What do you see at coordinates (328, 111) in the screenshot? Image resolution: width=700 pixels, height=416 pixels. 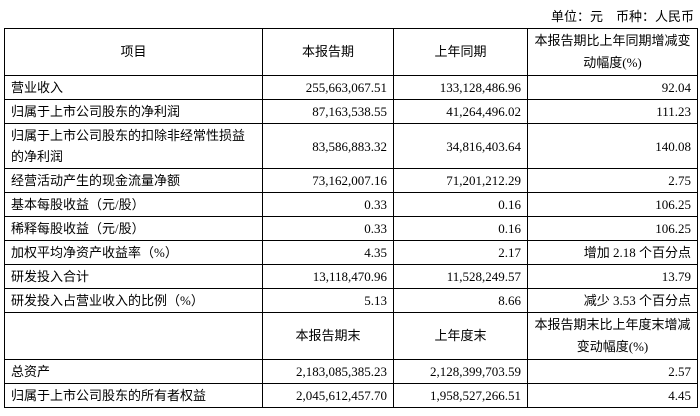 I see `table-cell: 87,163,538.55` at bounding box center [328, 111].